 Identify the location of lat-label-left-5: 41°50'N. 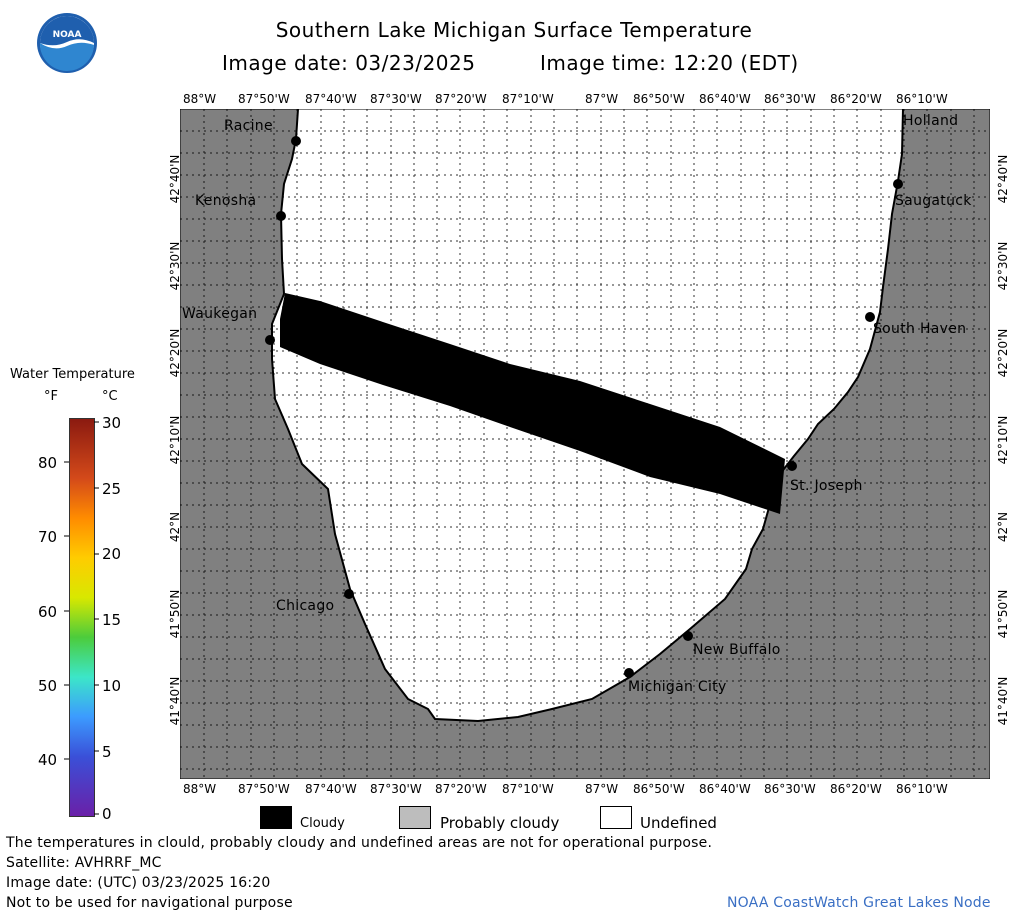
(175, 614).